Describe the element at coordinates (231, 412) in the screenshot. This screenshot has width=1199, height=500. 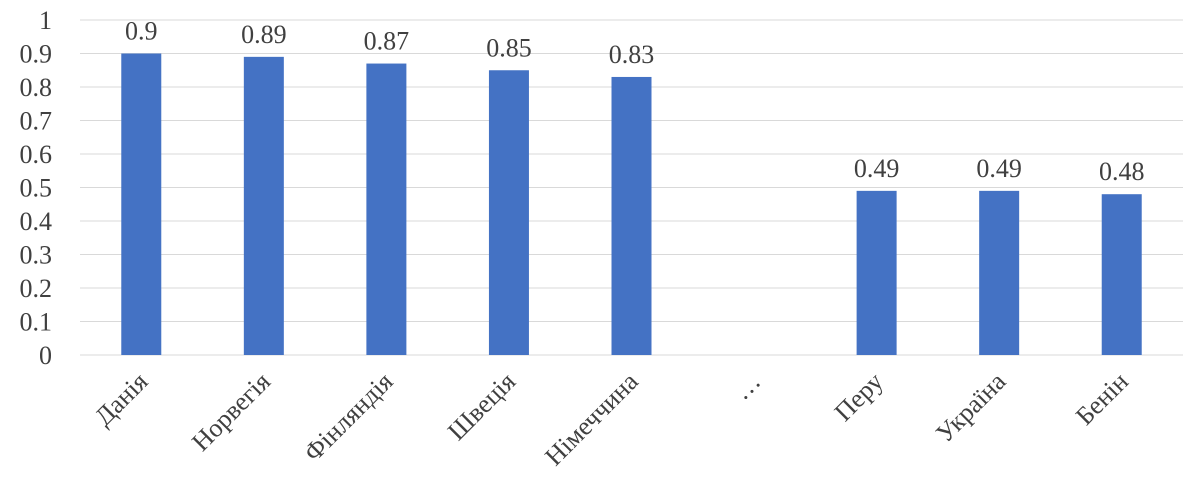
I see `x-category-label: Норвегія` at that location.